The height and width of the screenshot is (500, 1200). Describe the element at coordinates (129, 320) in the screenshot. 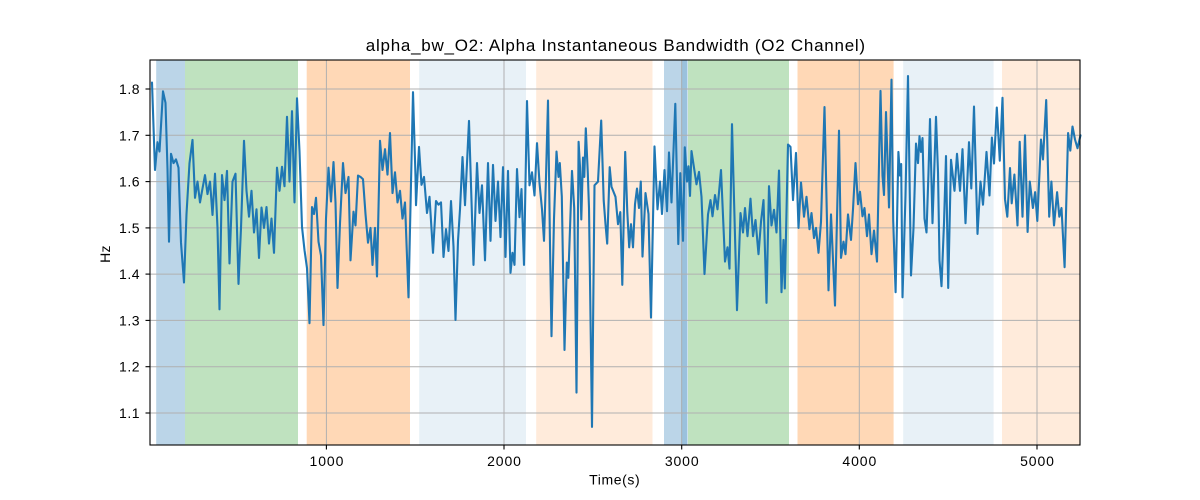

I see `svg-text: 1.3` at that location.